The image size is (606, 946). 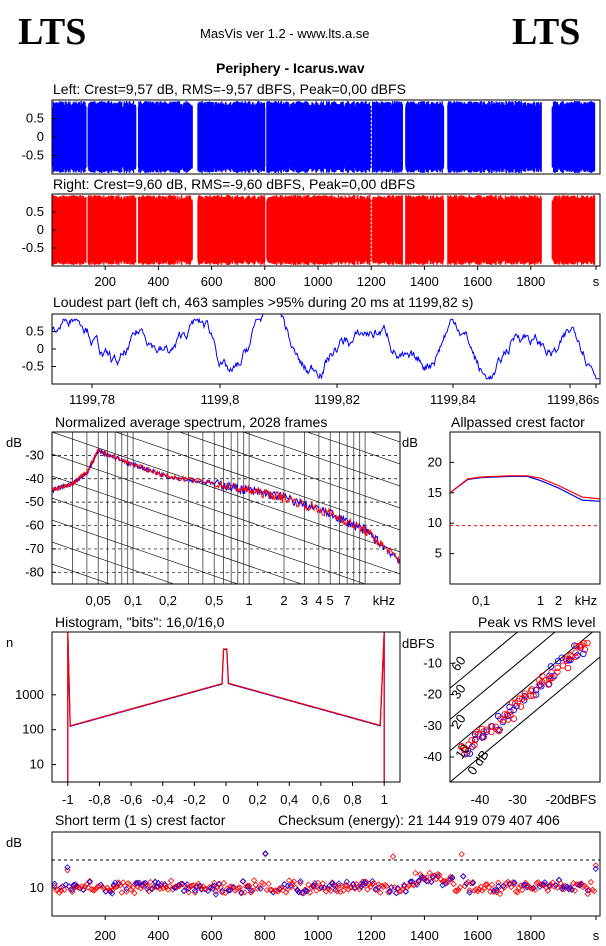 What do you see at coordinates (140, 622) in the screenshot?
I see `histogram-title: Histogram, "bits": 16,0/16,0` at bounding box center [140, 622].